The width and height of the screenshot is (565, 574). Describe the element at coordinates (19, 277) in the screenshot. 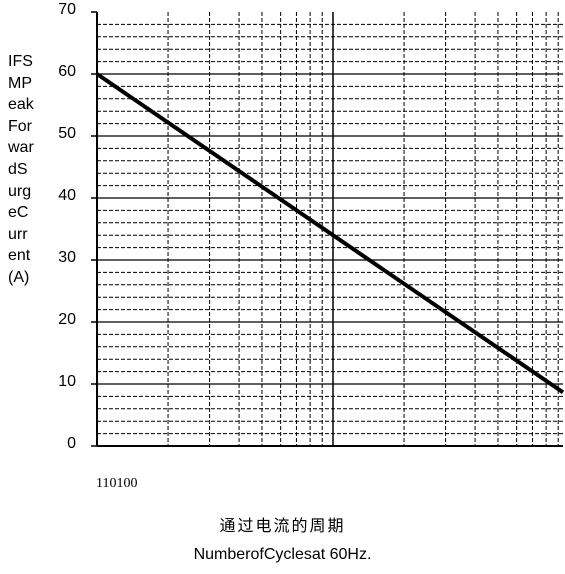

I see `y-axis-label-line: (A)` at that location.